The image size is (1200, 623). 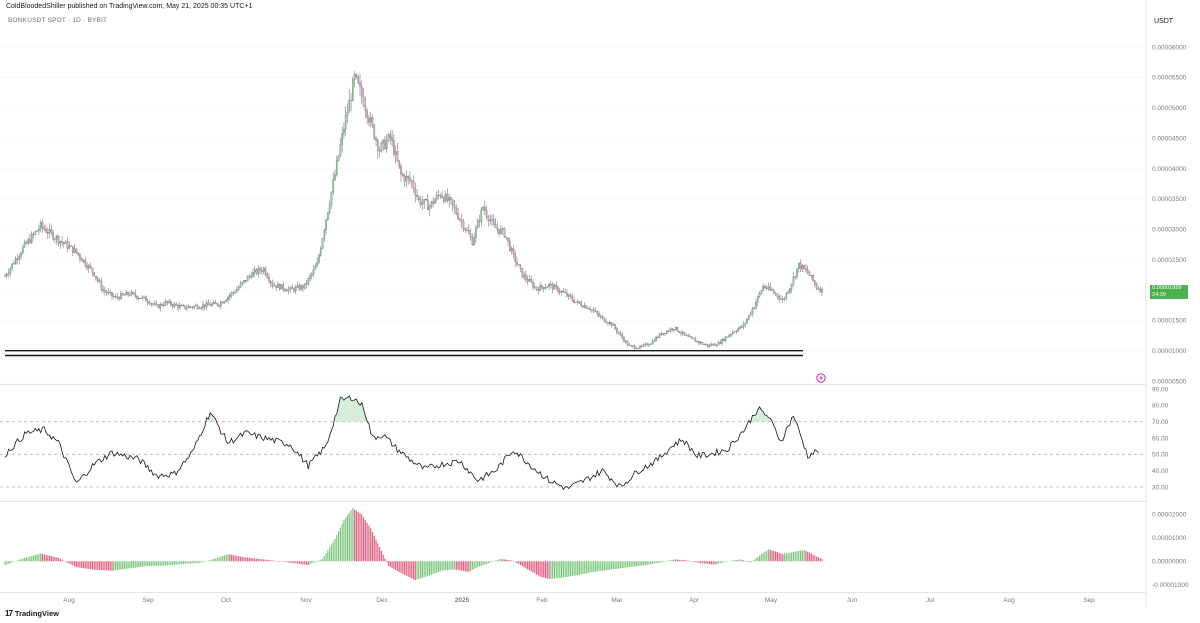 I want to click on time-tick-label: Mar, so click(x=617, y=600).